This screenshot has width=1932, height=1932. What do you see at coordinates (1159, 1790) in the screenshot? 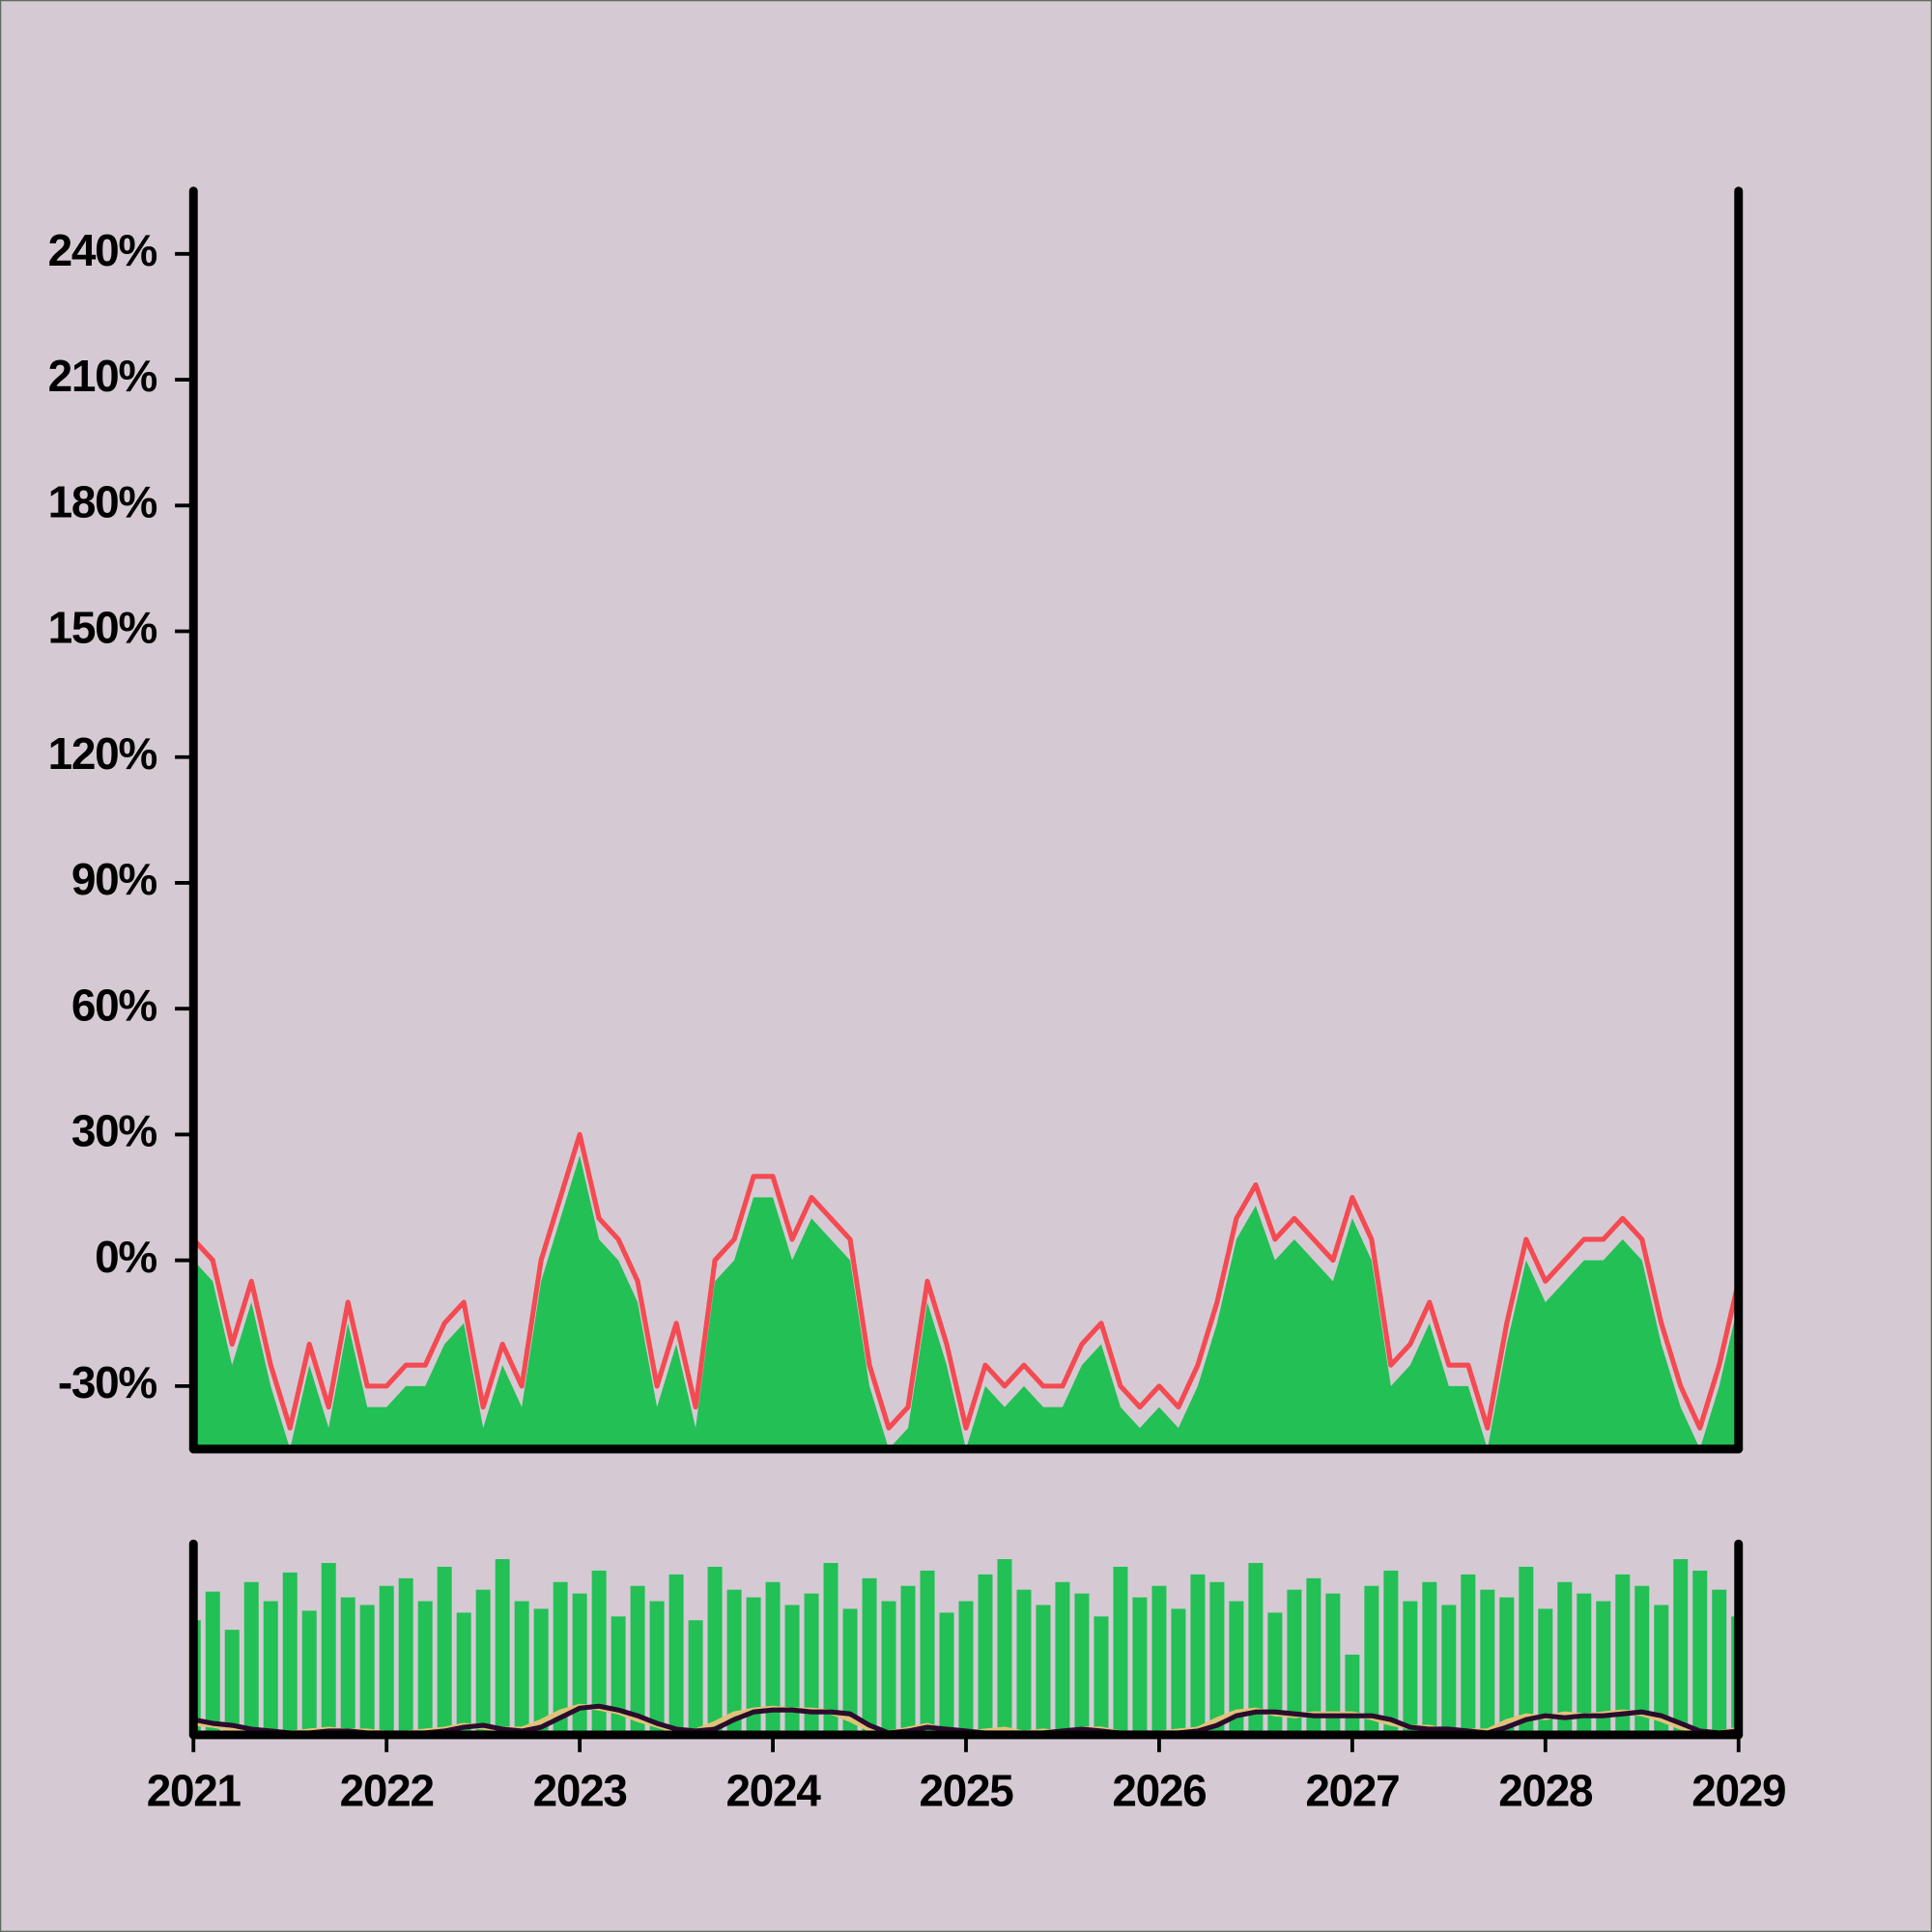
I see `x-tick-label: 2026` at bounding box center [1159, 1790].